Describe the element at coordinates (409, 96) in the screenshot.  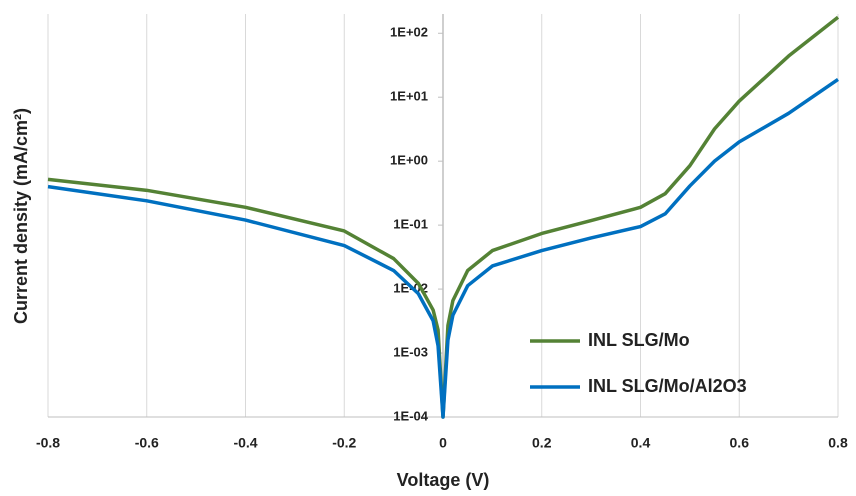
I see `y-tick-label: 1E+01` at that location.